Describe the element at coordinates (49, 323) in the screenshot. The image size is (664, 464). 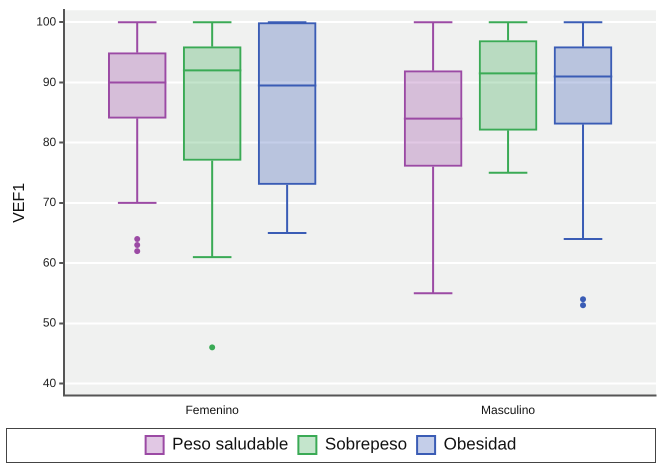
I see `y-tick-label: 50` at that location.